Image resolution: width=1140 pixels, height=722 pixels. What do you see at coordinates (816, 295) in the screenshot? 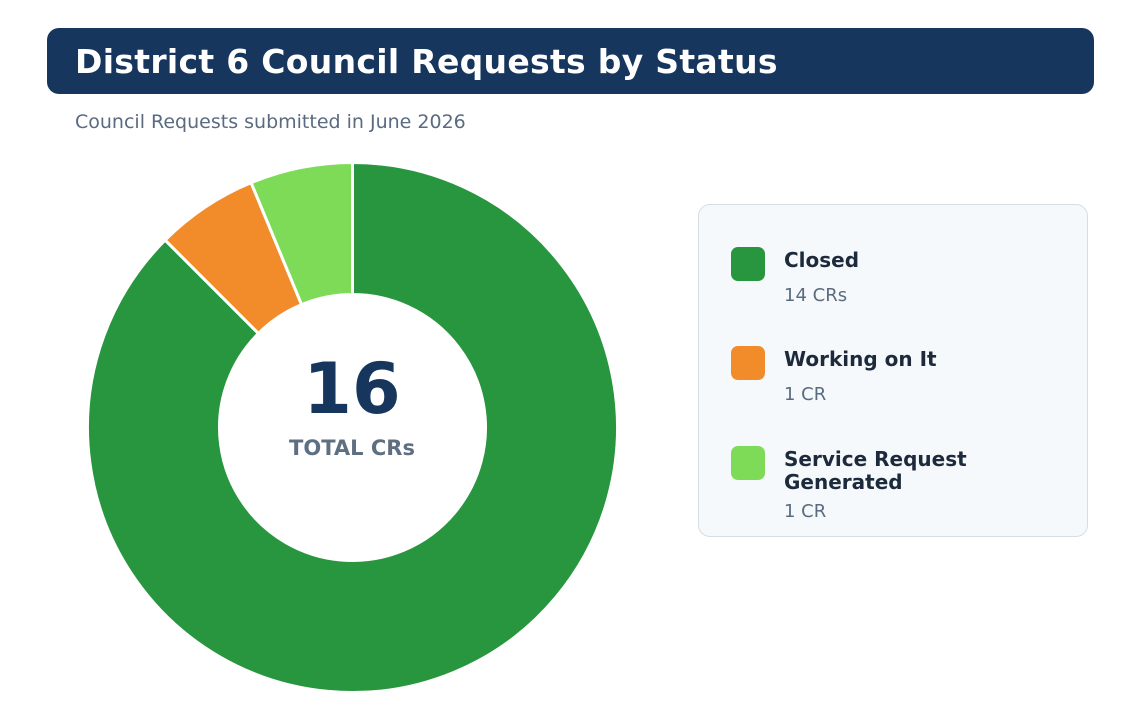
I see `legend-count-closed: 14 CRs` at bounding box center [816, 295].